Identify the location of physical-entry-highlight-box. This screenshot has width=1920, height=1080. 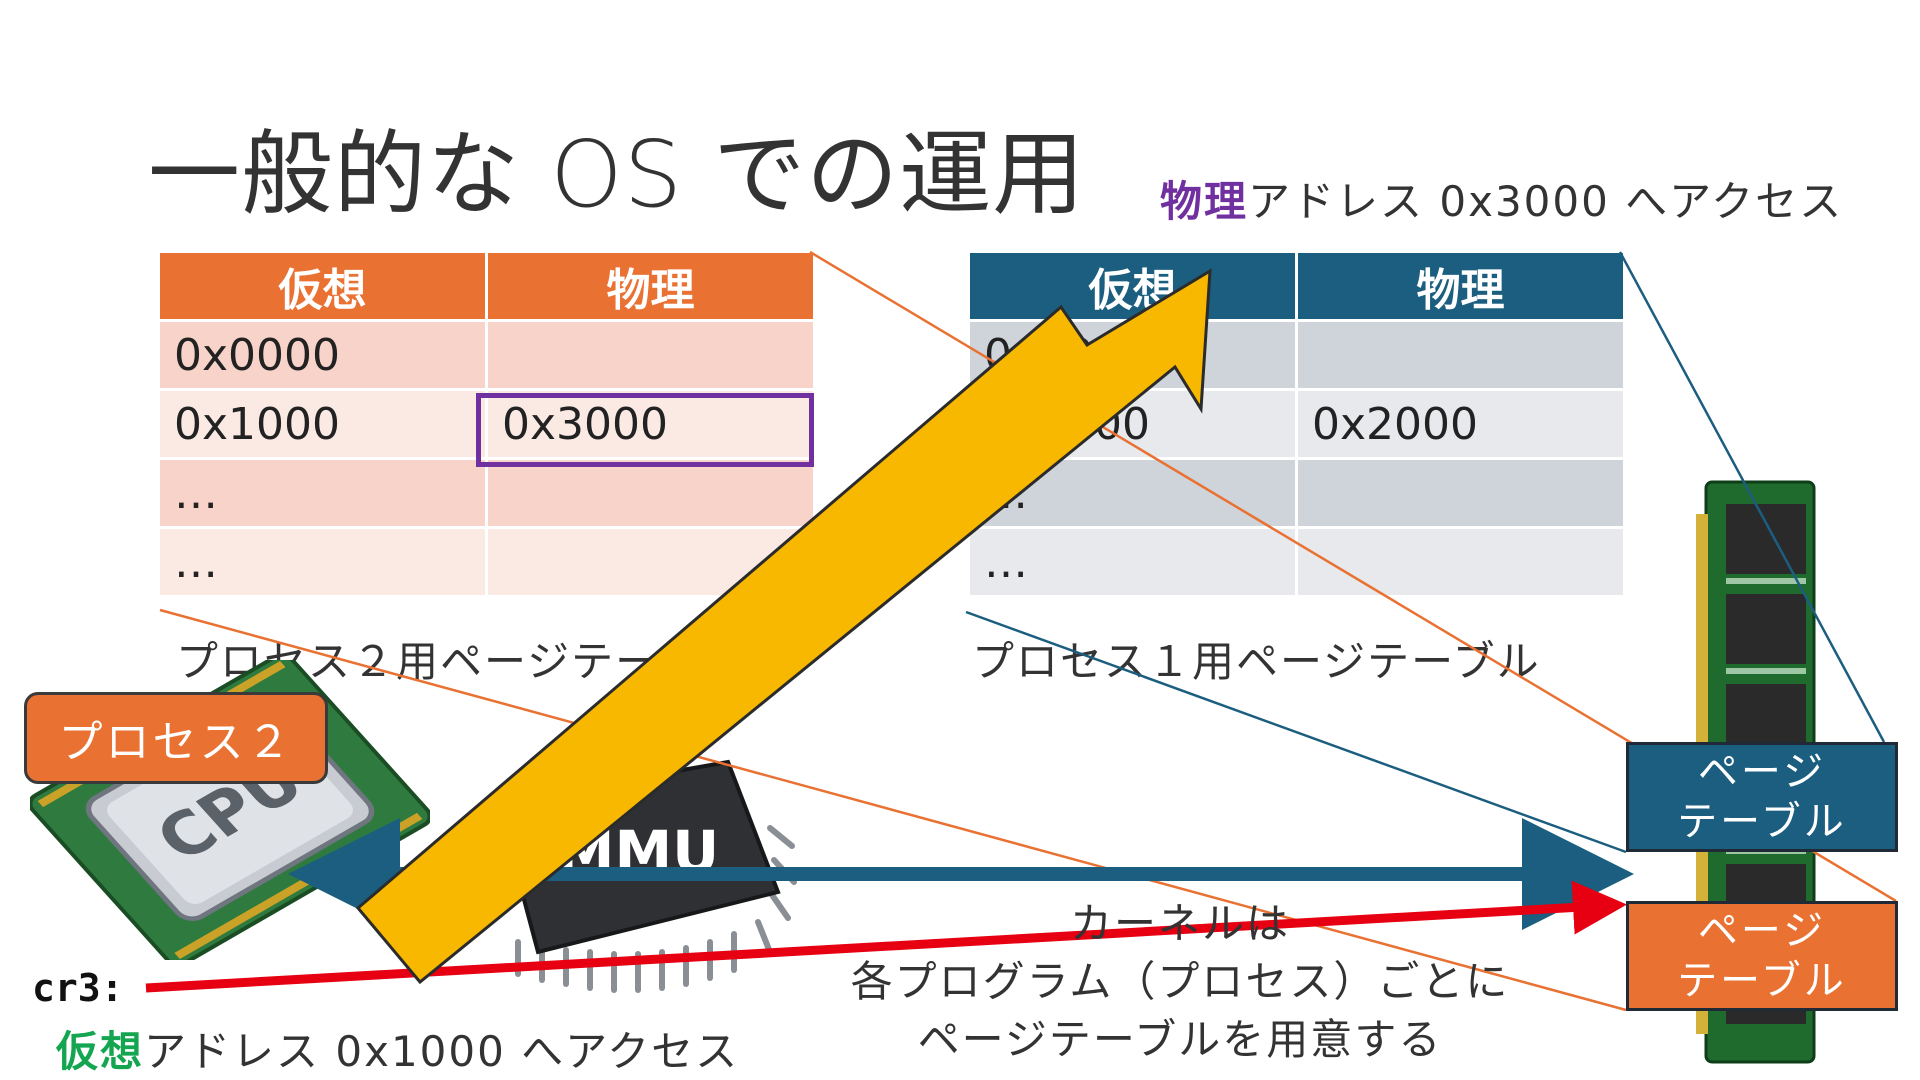
(645, 430).